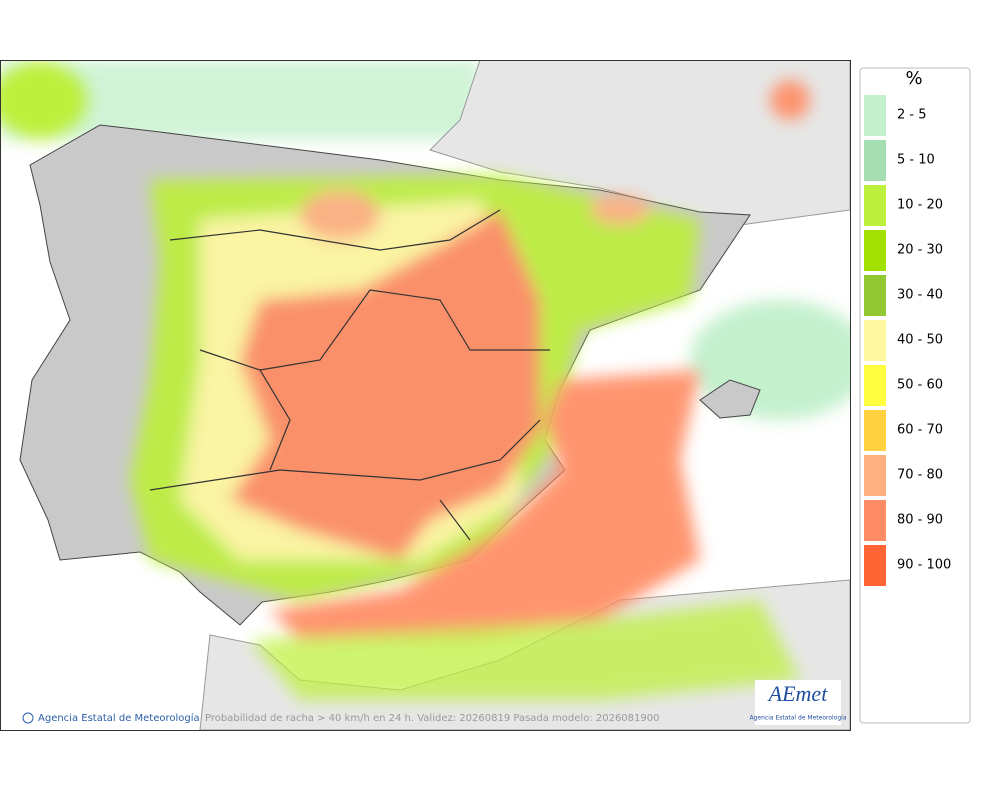 The height and width of the screenshot is (794, 1000). I want to click on legend-label: 50 - 60, so click(920, 385).